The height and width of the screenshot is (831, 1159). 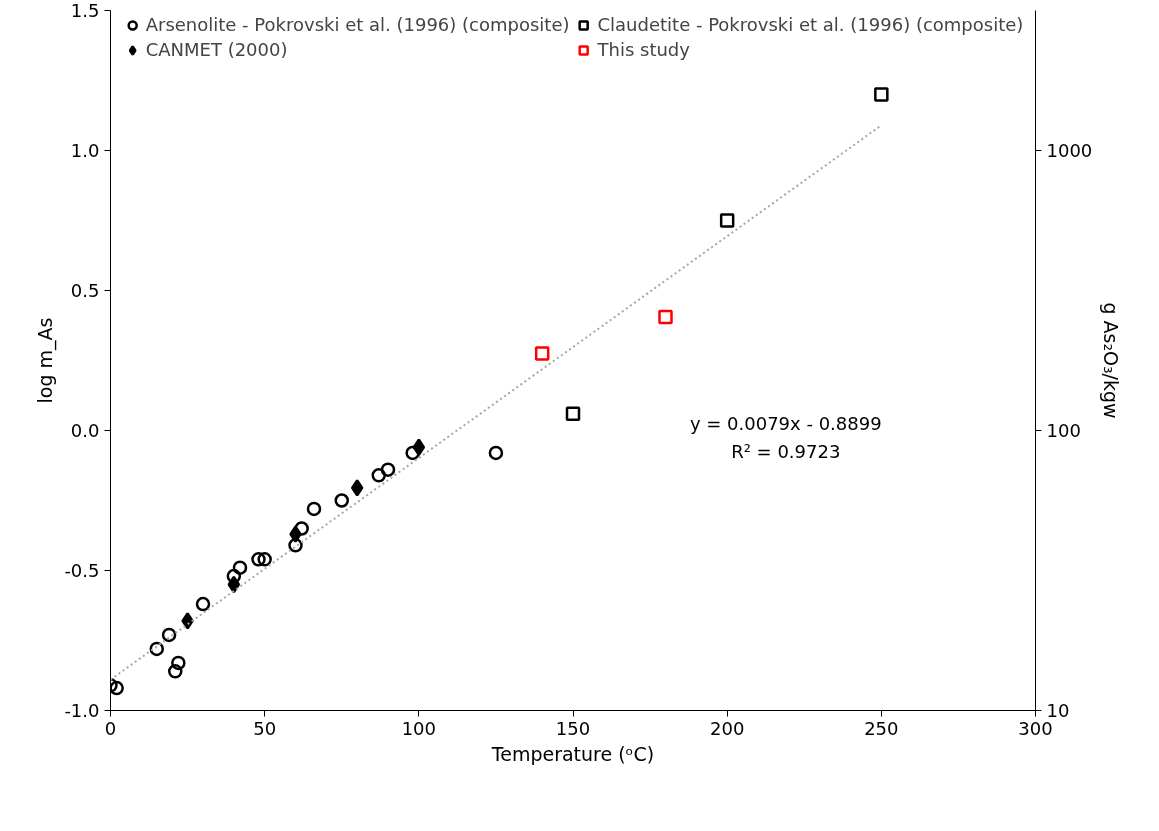 What do you see at coordinates (82, 710) in the screenshot?
I see `y-tick-label: -1.0` at bounding box center [82, 710].